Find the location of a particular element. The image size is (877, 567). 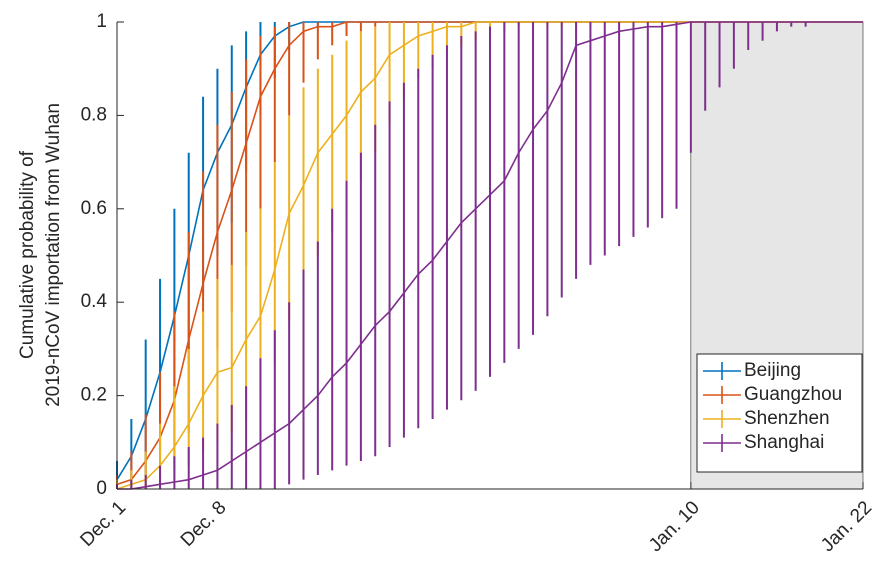

y-tick-label: 0 is located at coordinates (101, 488).